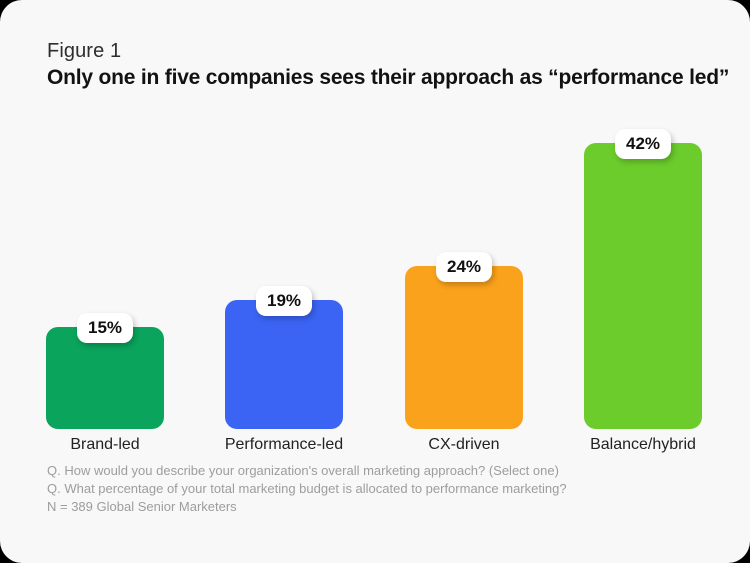 This screenshot has width=750, height=563. I want to click on value-badge-brand-led: 15%, so click(105, 328).